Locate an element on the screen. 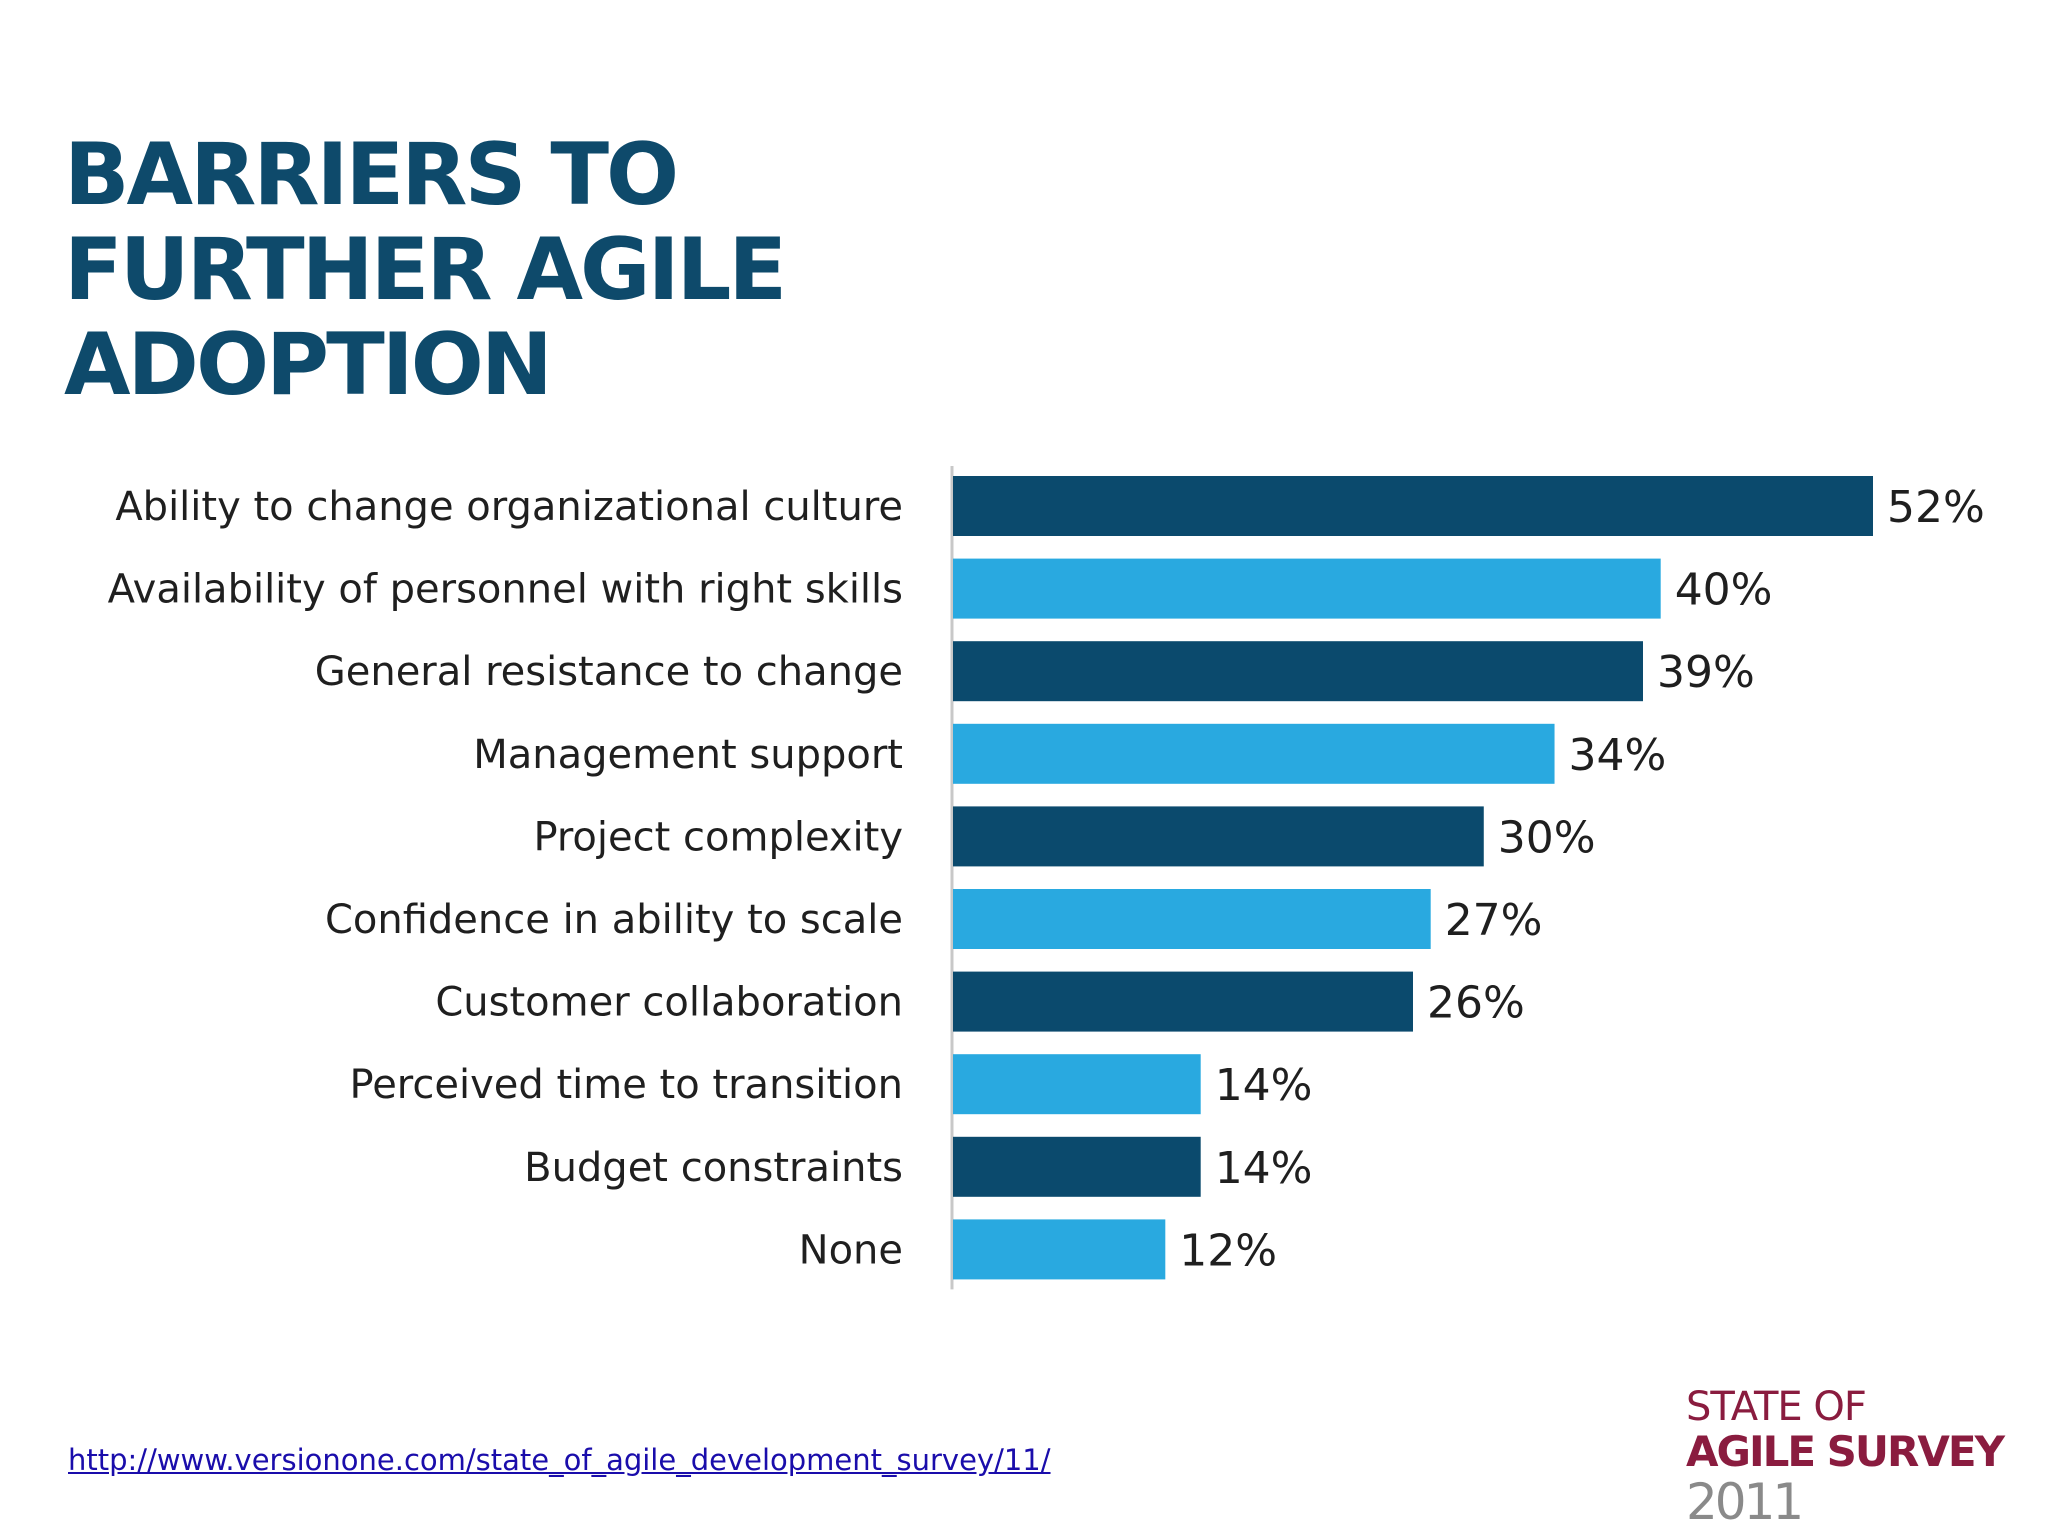 This screenshot has height=1536, width=2048. category-label: Project complexity is located at coordinates (718, 837).